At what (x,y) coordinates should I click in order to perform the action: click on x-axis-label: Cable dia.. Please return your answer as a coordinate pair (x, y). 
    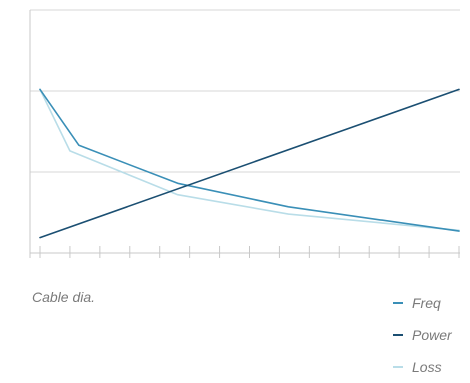
    Looking at the image, I should click on (64, 297).